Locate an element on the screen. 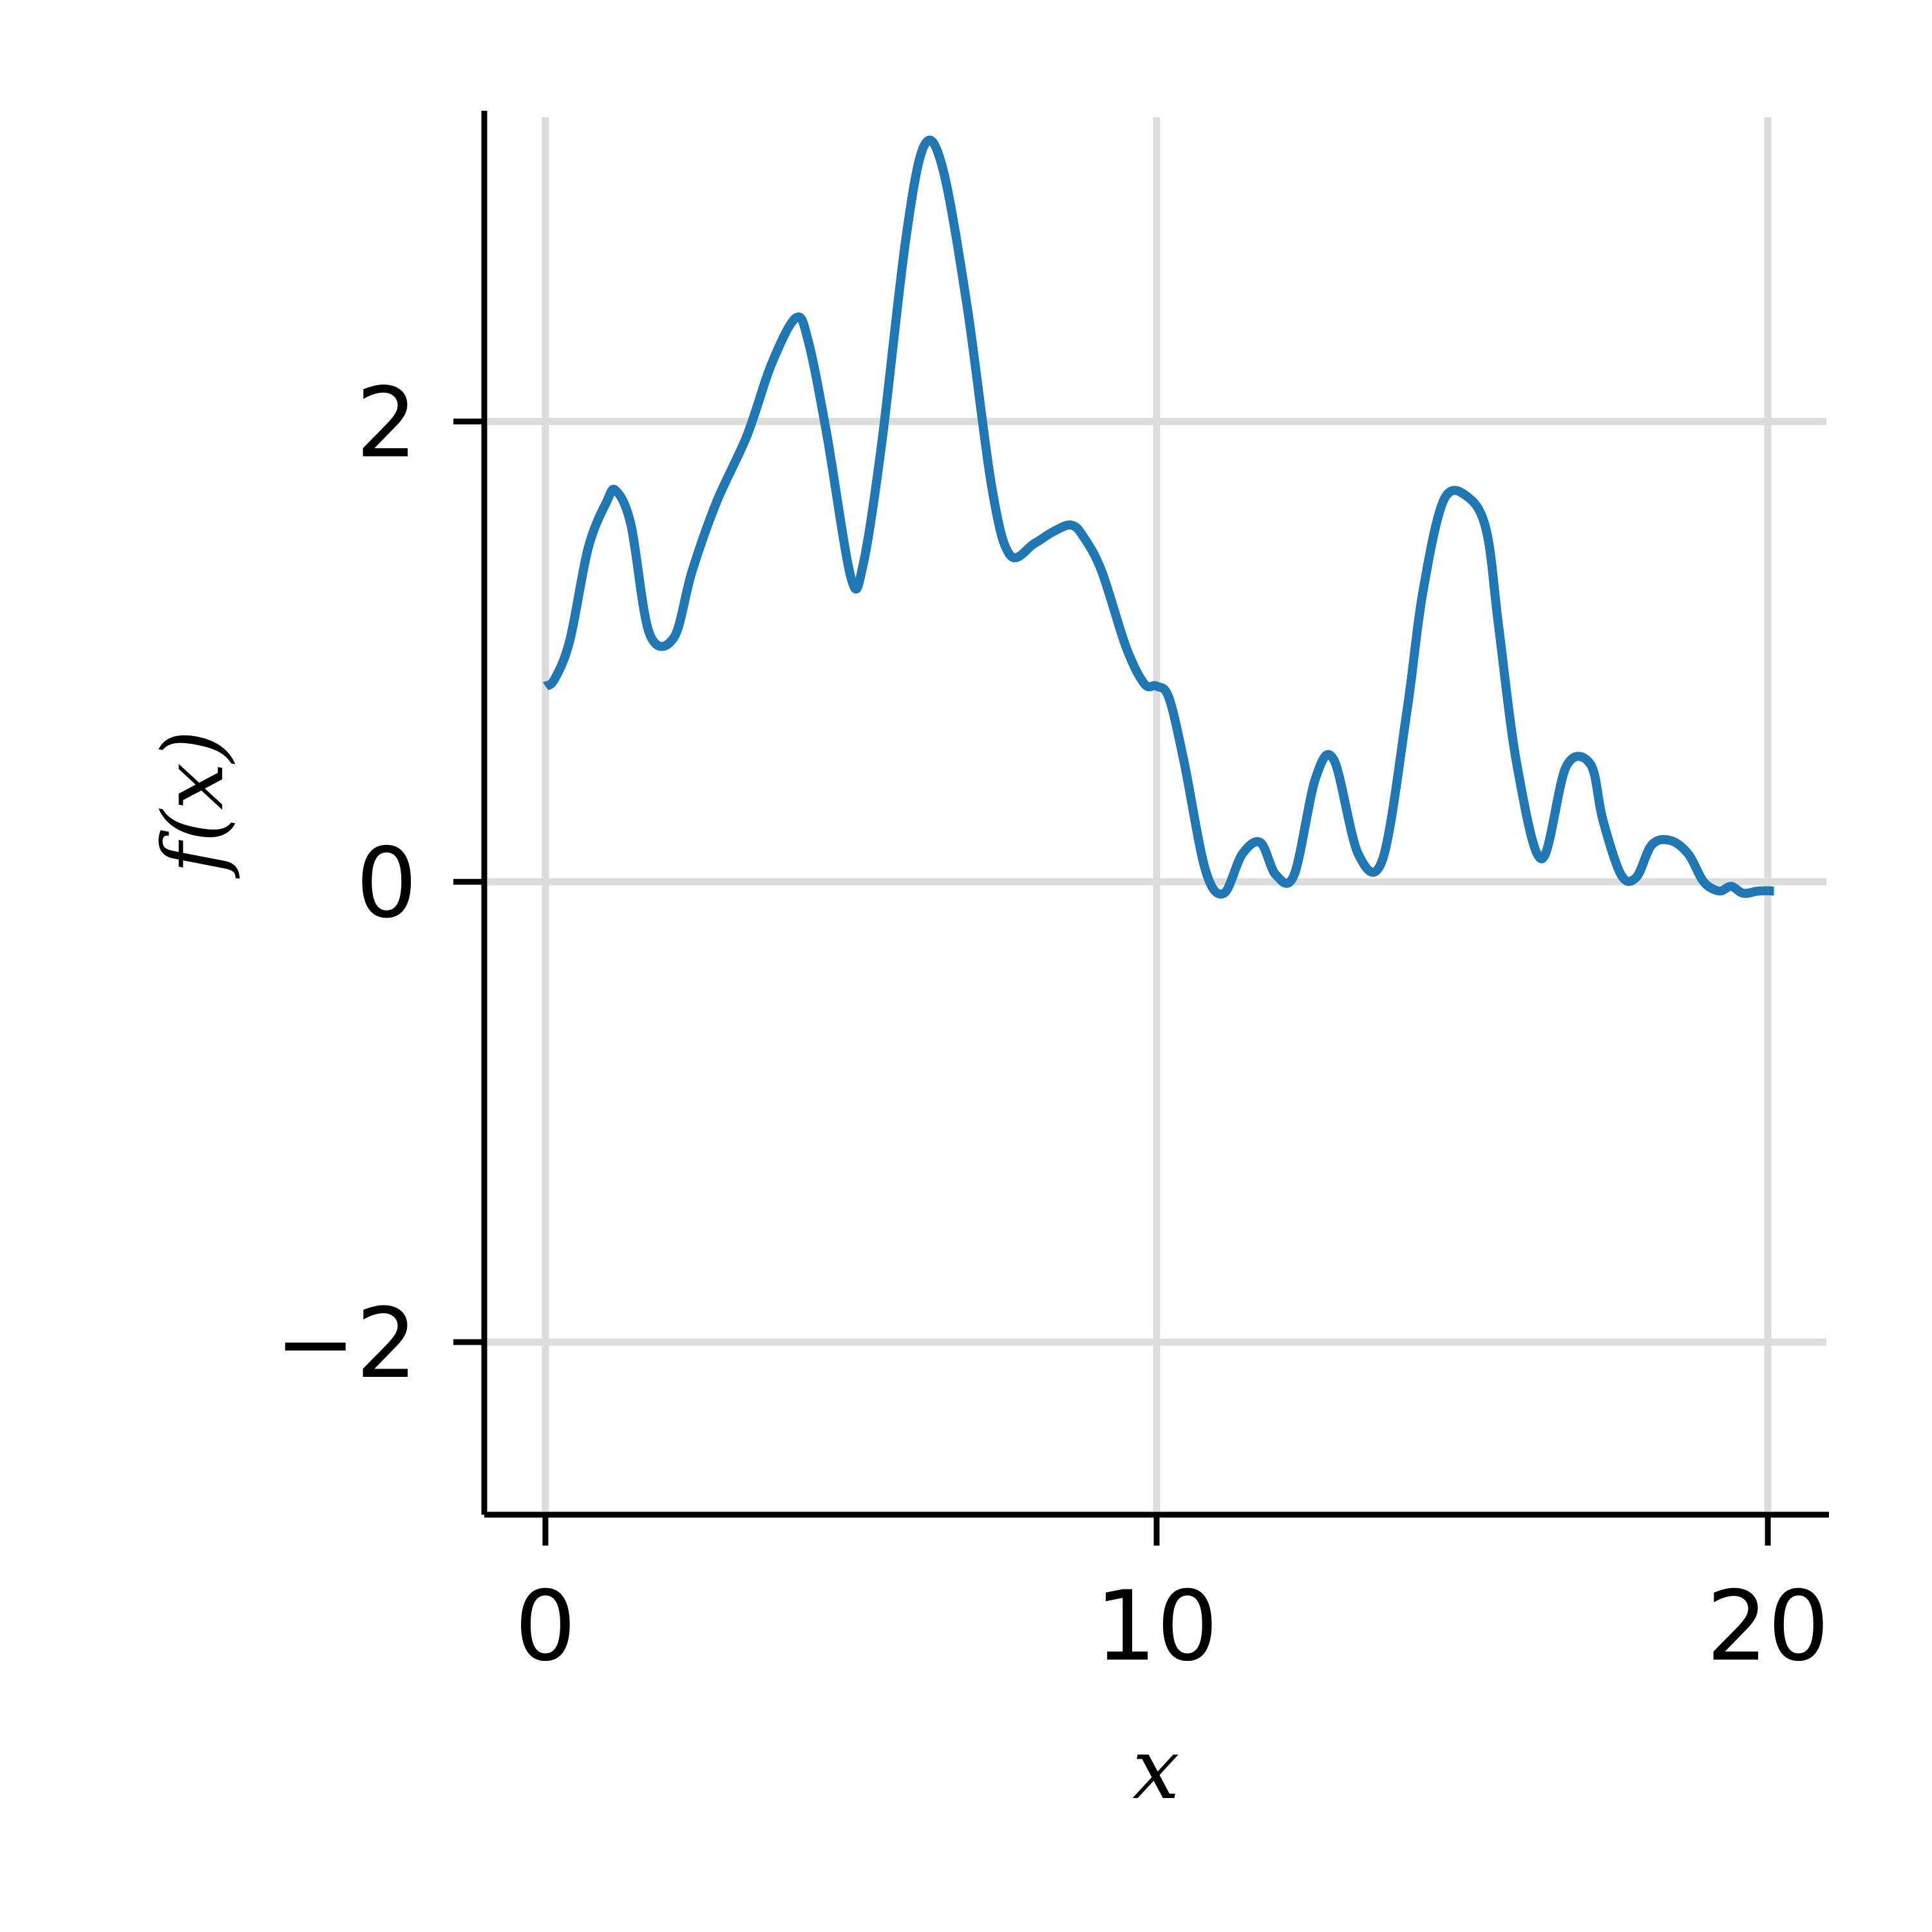 The width and height of the screenshot is (1932, 1932). y-tick-label: 2 is located at coordinates (386, 423).